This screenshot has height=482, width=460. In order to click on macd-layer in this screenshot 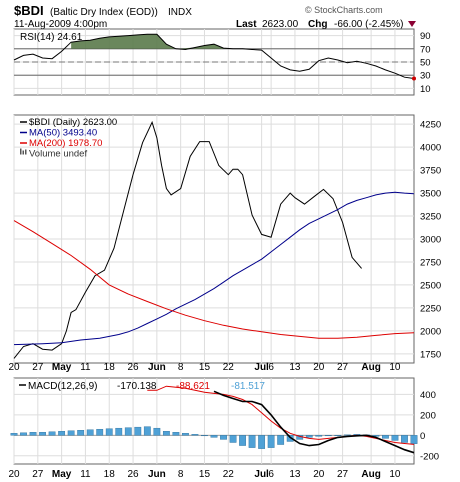, I will do `click(214, 419)`.